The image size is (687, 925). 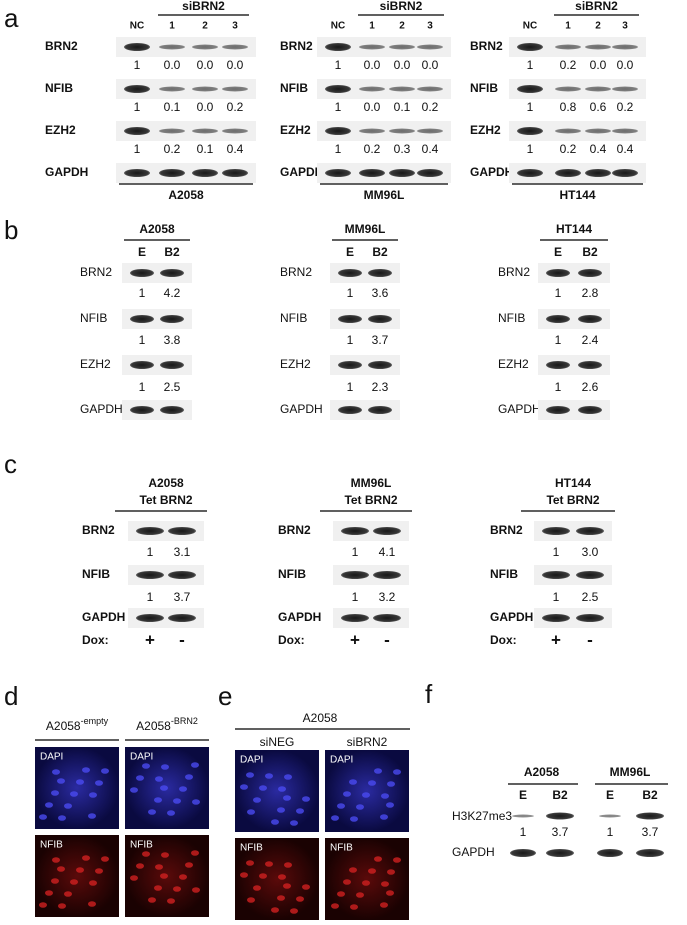 What do you see at coordinates (172, 340) in the screenshot?
I see `quant-value: 3.8` at bounding box center [172, 340].